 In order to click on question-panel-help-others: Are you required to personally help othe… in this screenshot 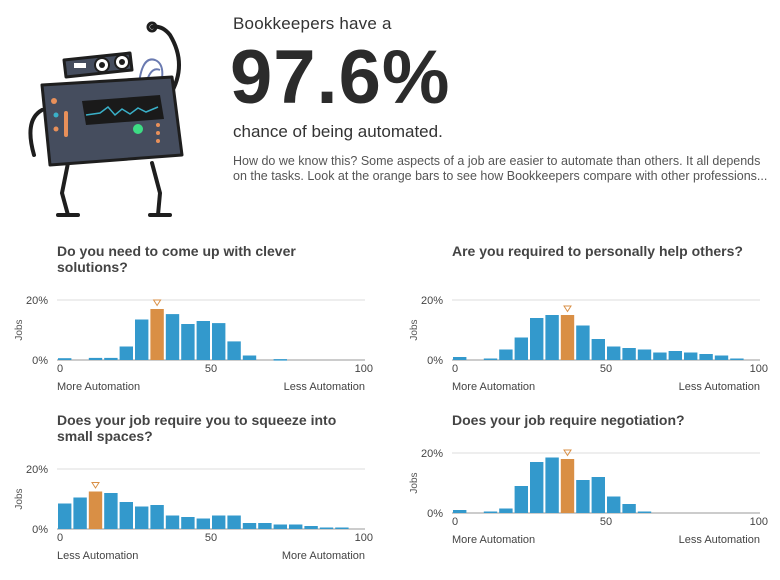, I will do `click(612, 251)`.